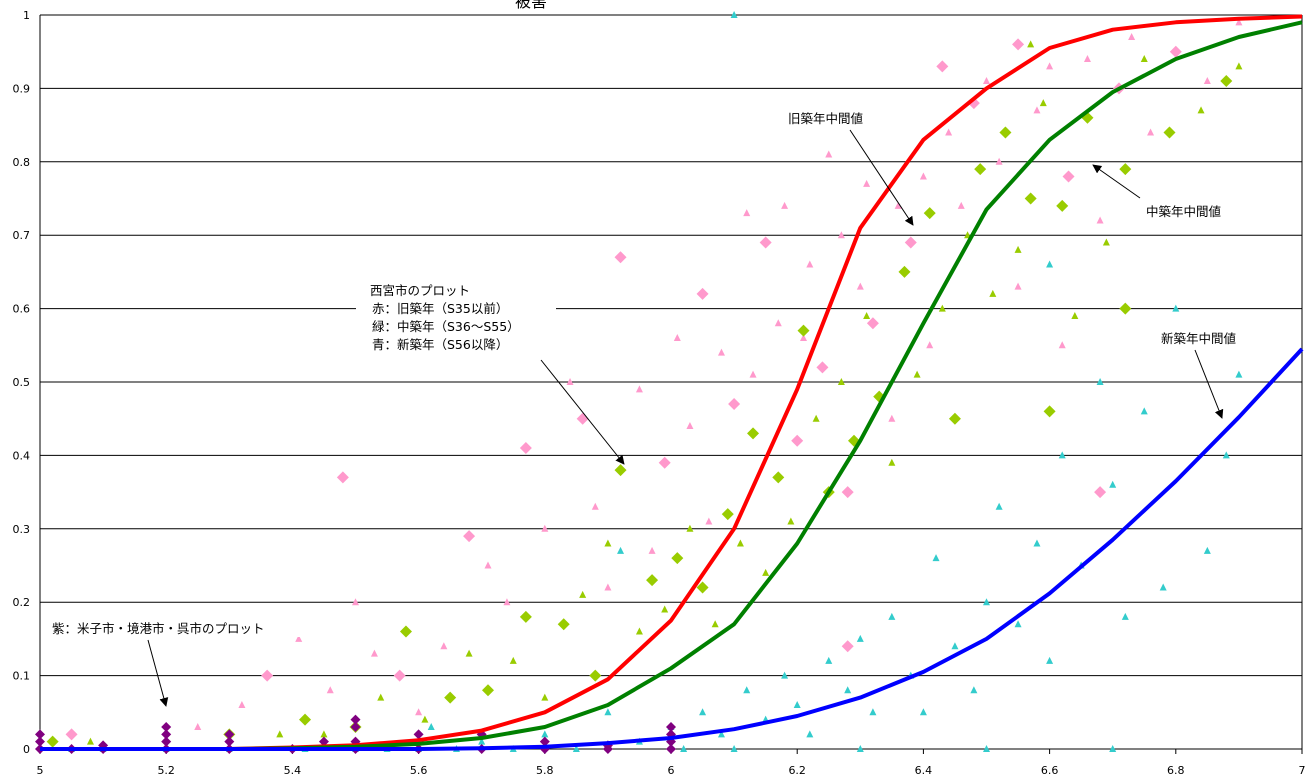 The height and width of the screenshot is (781, 1316). Describe the element at coordinates (166, 770) in the screenshot. I see `x-tick-label-1: 5.2` at that location.